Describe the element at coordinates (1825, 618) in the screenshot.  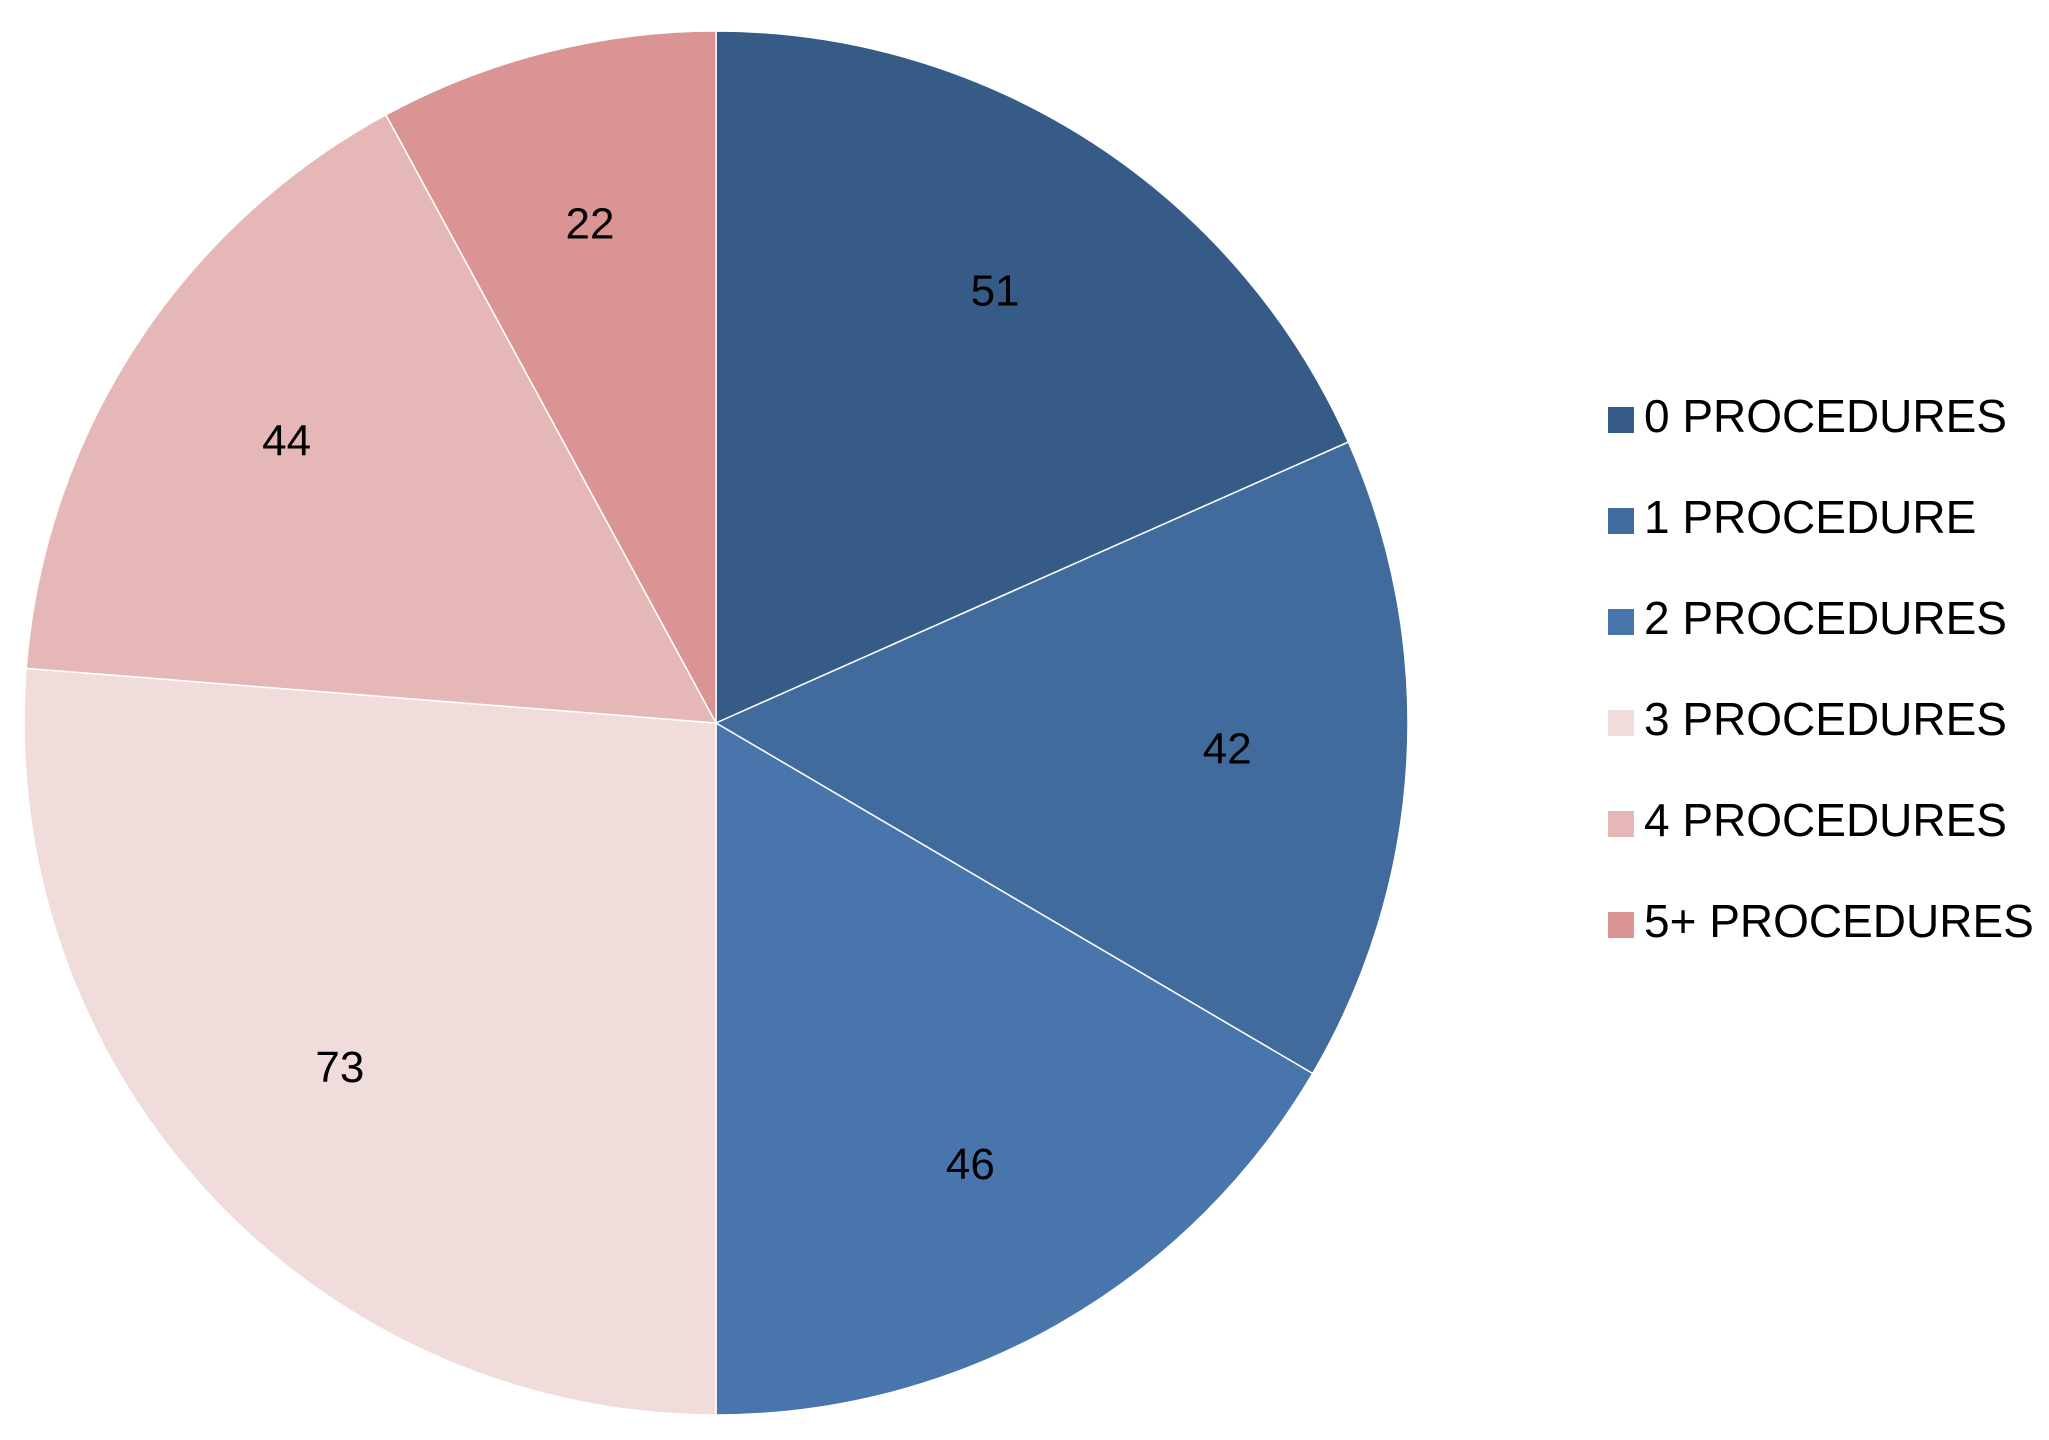
I see `legend-label-2-procedures: 2 PROCEDURES` at that location.